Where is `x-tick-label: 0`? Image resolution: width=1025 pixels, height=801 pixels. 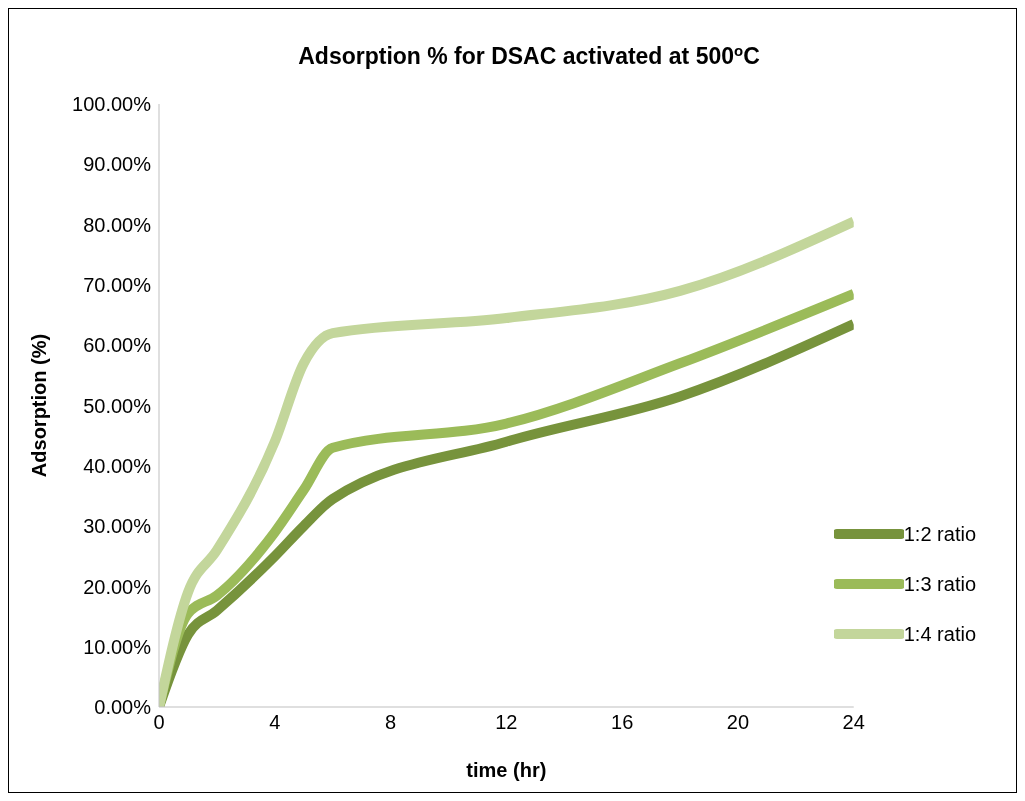 x-tick-label: 0 is located at coordinates (159, 722).